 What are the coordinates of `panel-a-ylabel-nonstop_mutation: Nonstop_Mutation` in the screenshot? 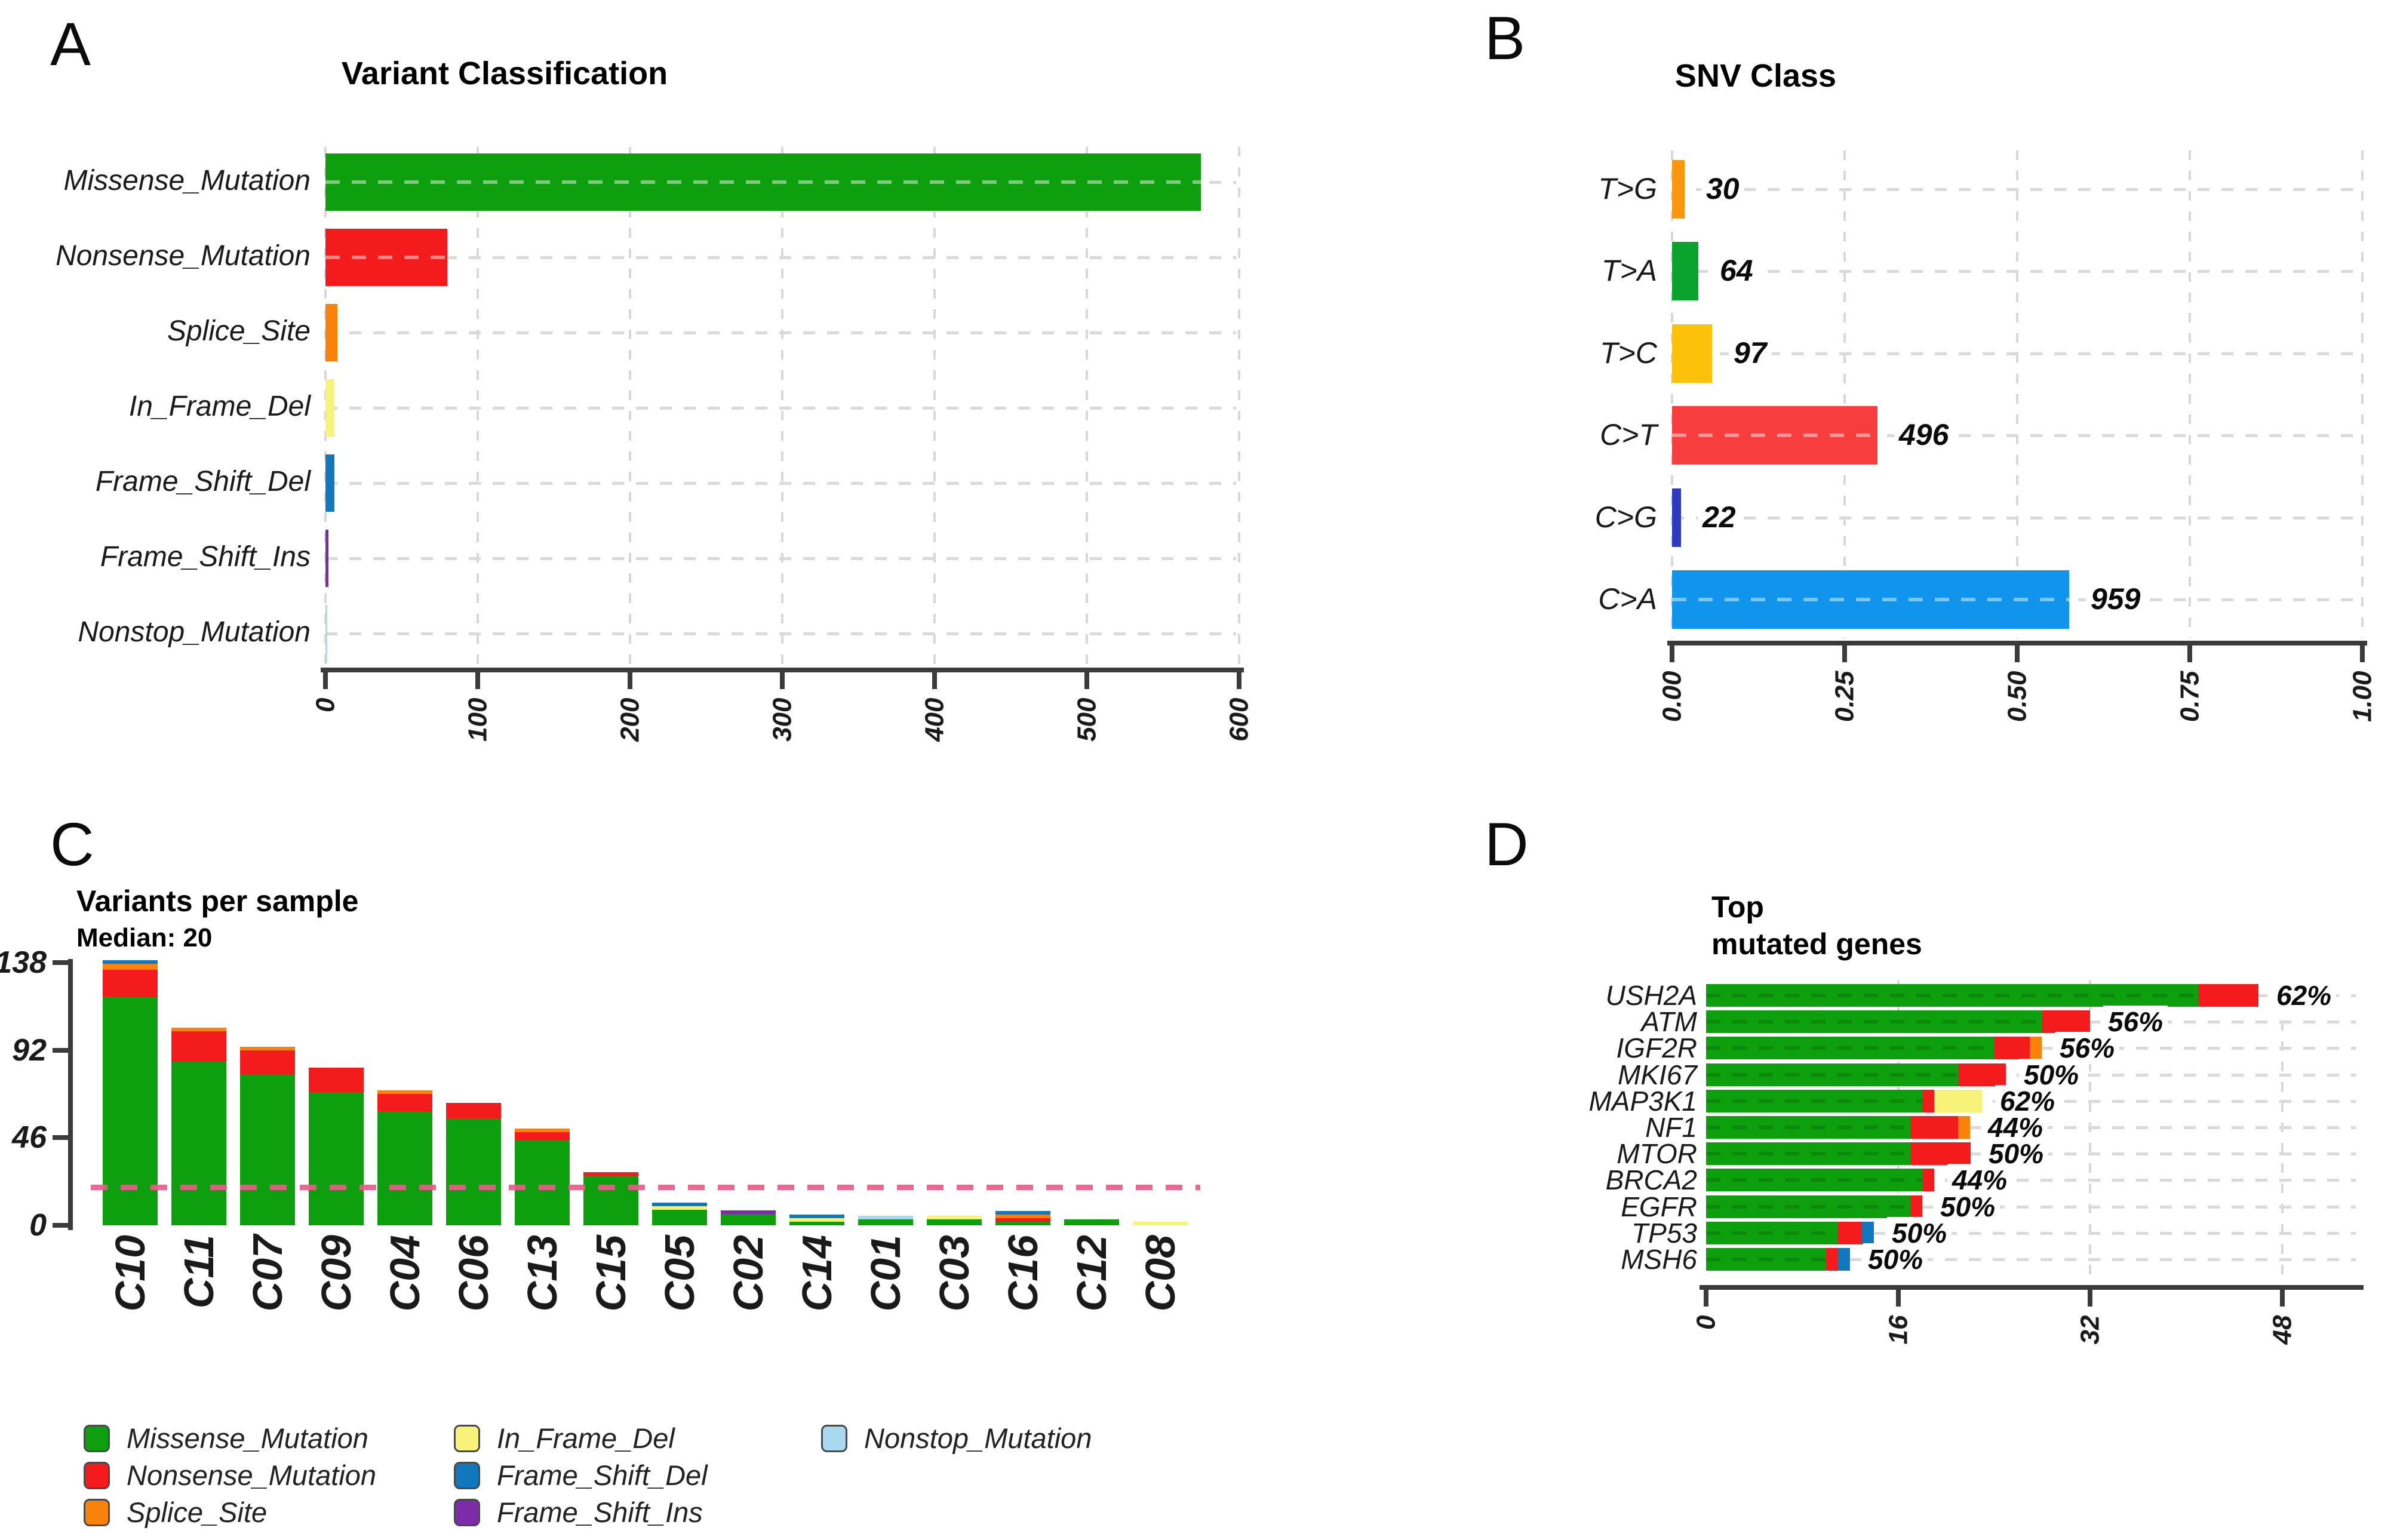 It's located at (194, 632).